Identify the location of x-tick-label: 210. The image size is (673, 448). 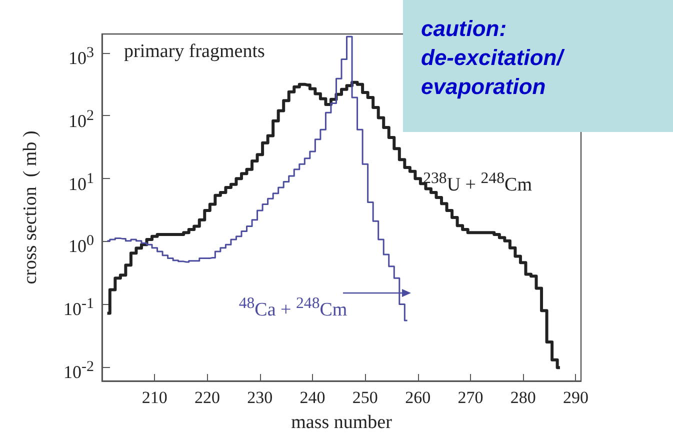
(155, 397).